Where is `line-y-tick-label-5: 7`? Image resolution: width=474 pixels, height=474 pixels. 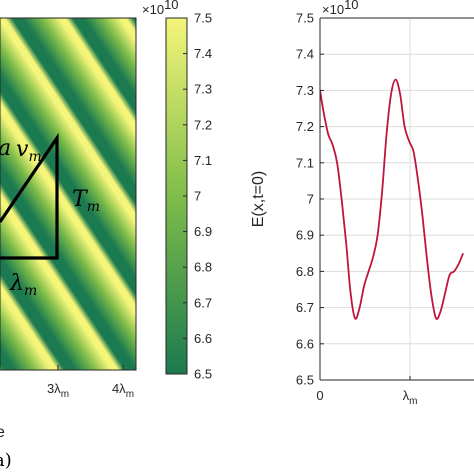
line-y-tick-label-5: 7 is located at coordinates (310, 199).